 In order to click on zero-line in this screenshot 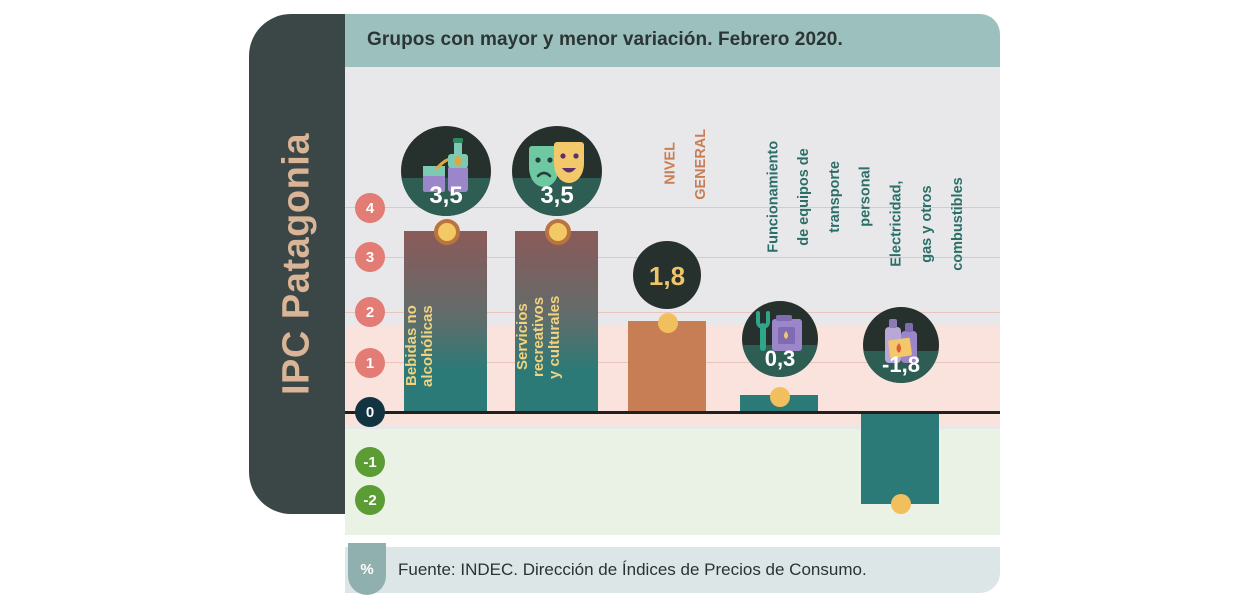, I will do `click(672, 412)`.